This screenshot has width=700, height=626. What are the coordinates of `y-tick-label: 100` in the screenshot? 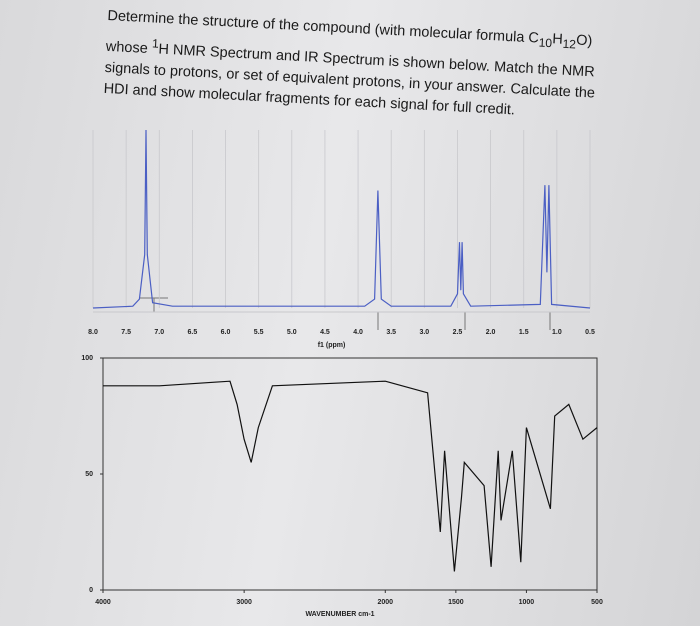 It's located at (87, 358).